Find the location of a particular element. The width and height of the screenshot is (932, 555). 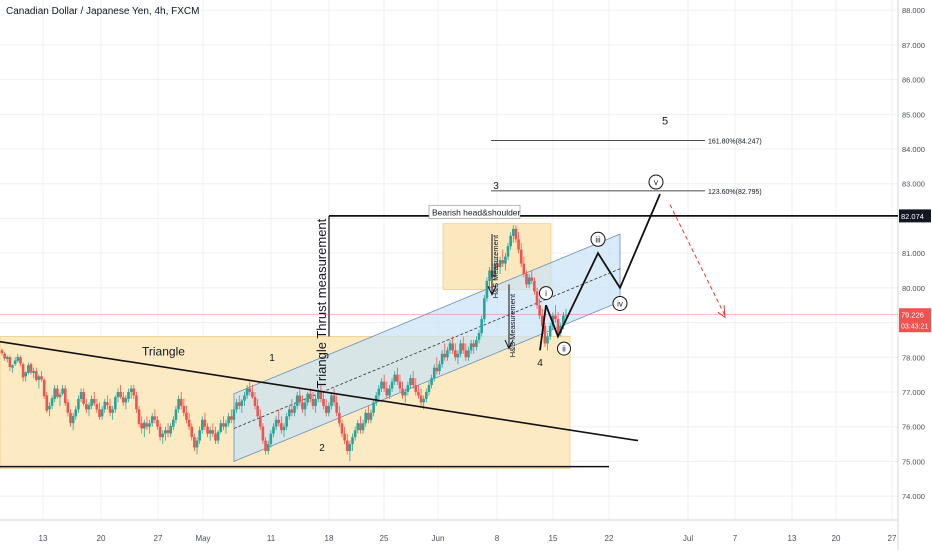

y-tick-label: 85.000 is located at coordinates (913, 114).